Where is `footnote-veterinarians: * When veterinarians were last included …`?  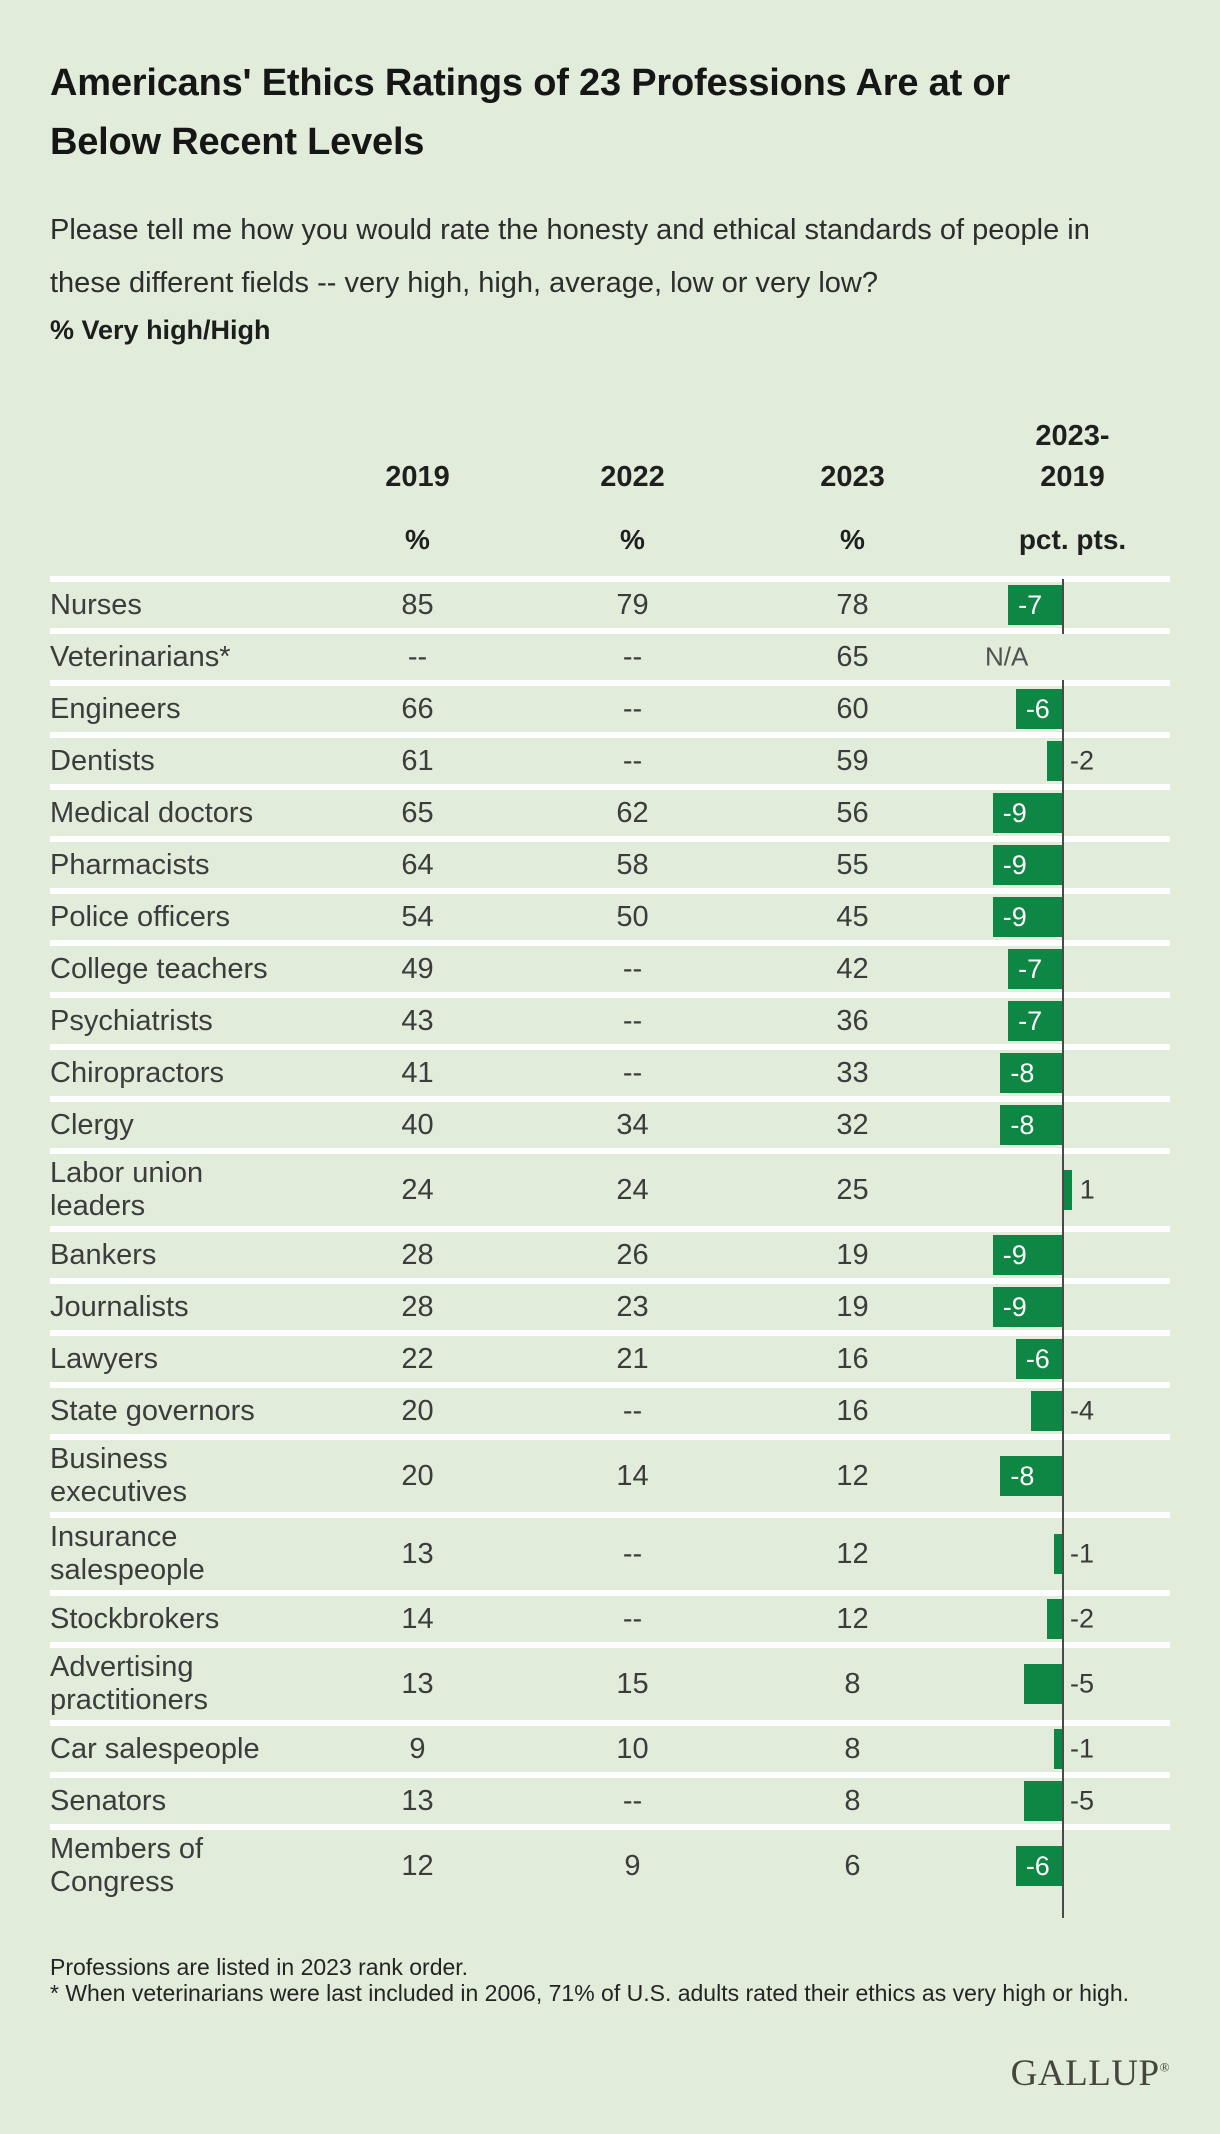 footnote-veterinarians: * When veterinarians were last included … is located at coordinates (590, 1993).